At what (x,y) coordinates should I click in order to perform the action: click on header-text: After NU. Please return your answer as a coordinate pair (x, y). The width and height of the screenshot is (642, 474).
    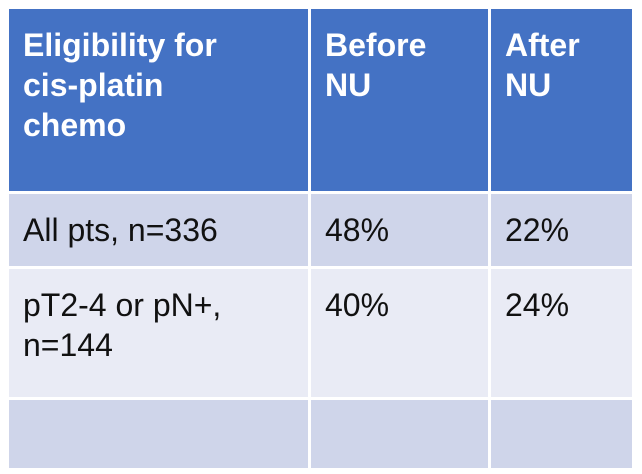
    Looking at the image, I should click on (542, 65).